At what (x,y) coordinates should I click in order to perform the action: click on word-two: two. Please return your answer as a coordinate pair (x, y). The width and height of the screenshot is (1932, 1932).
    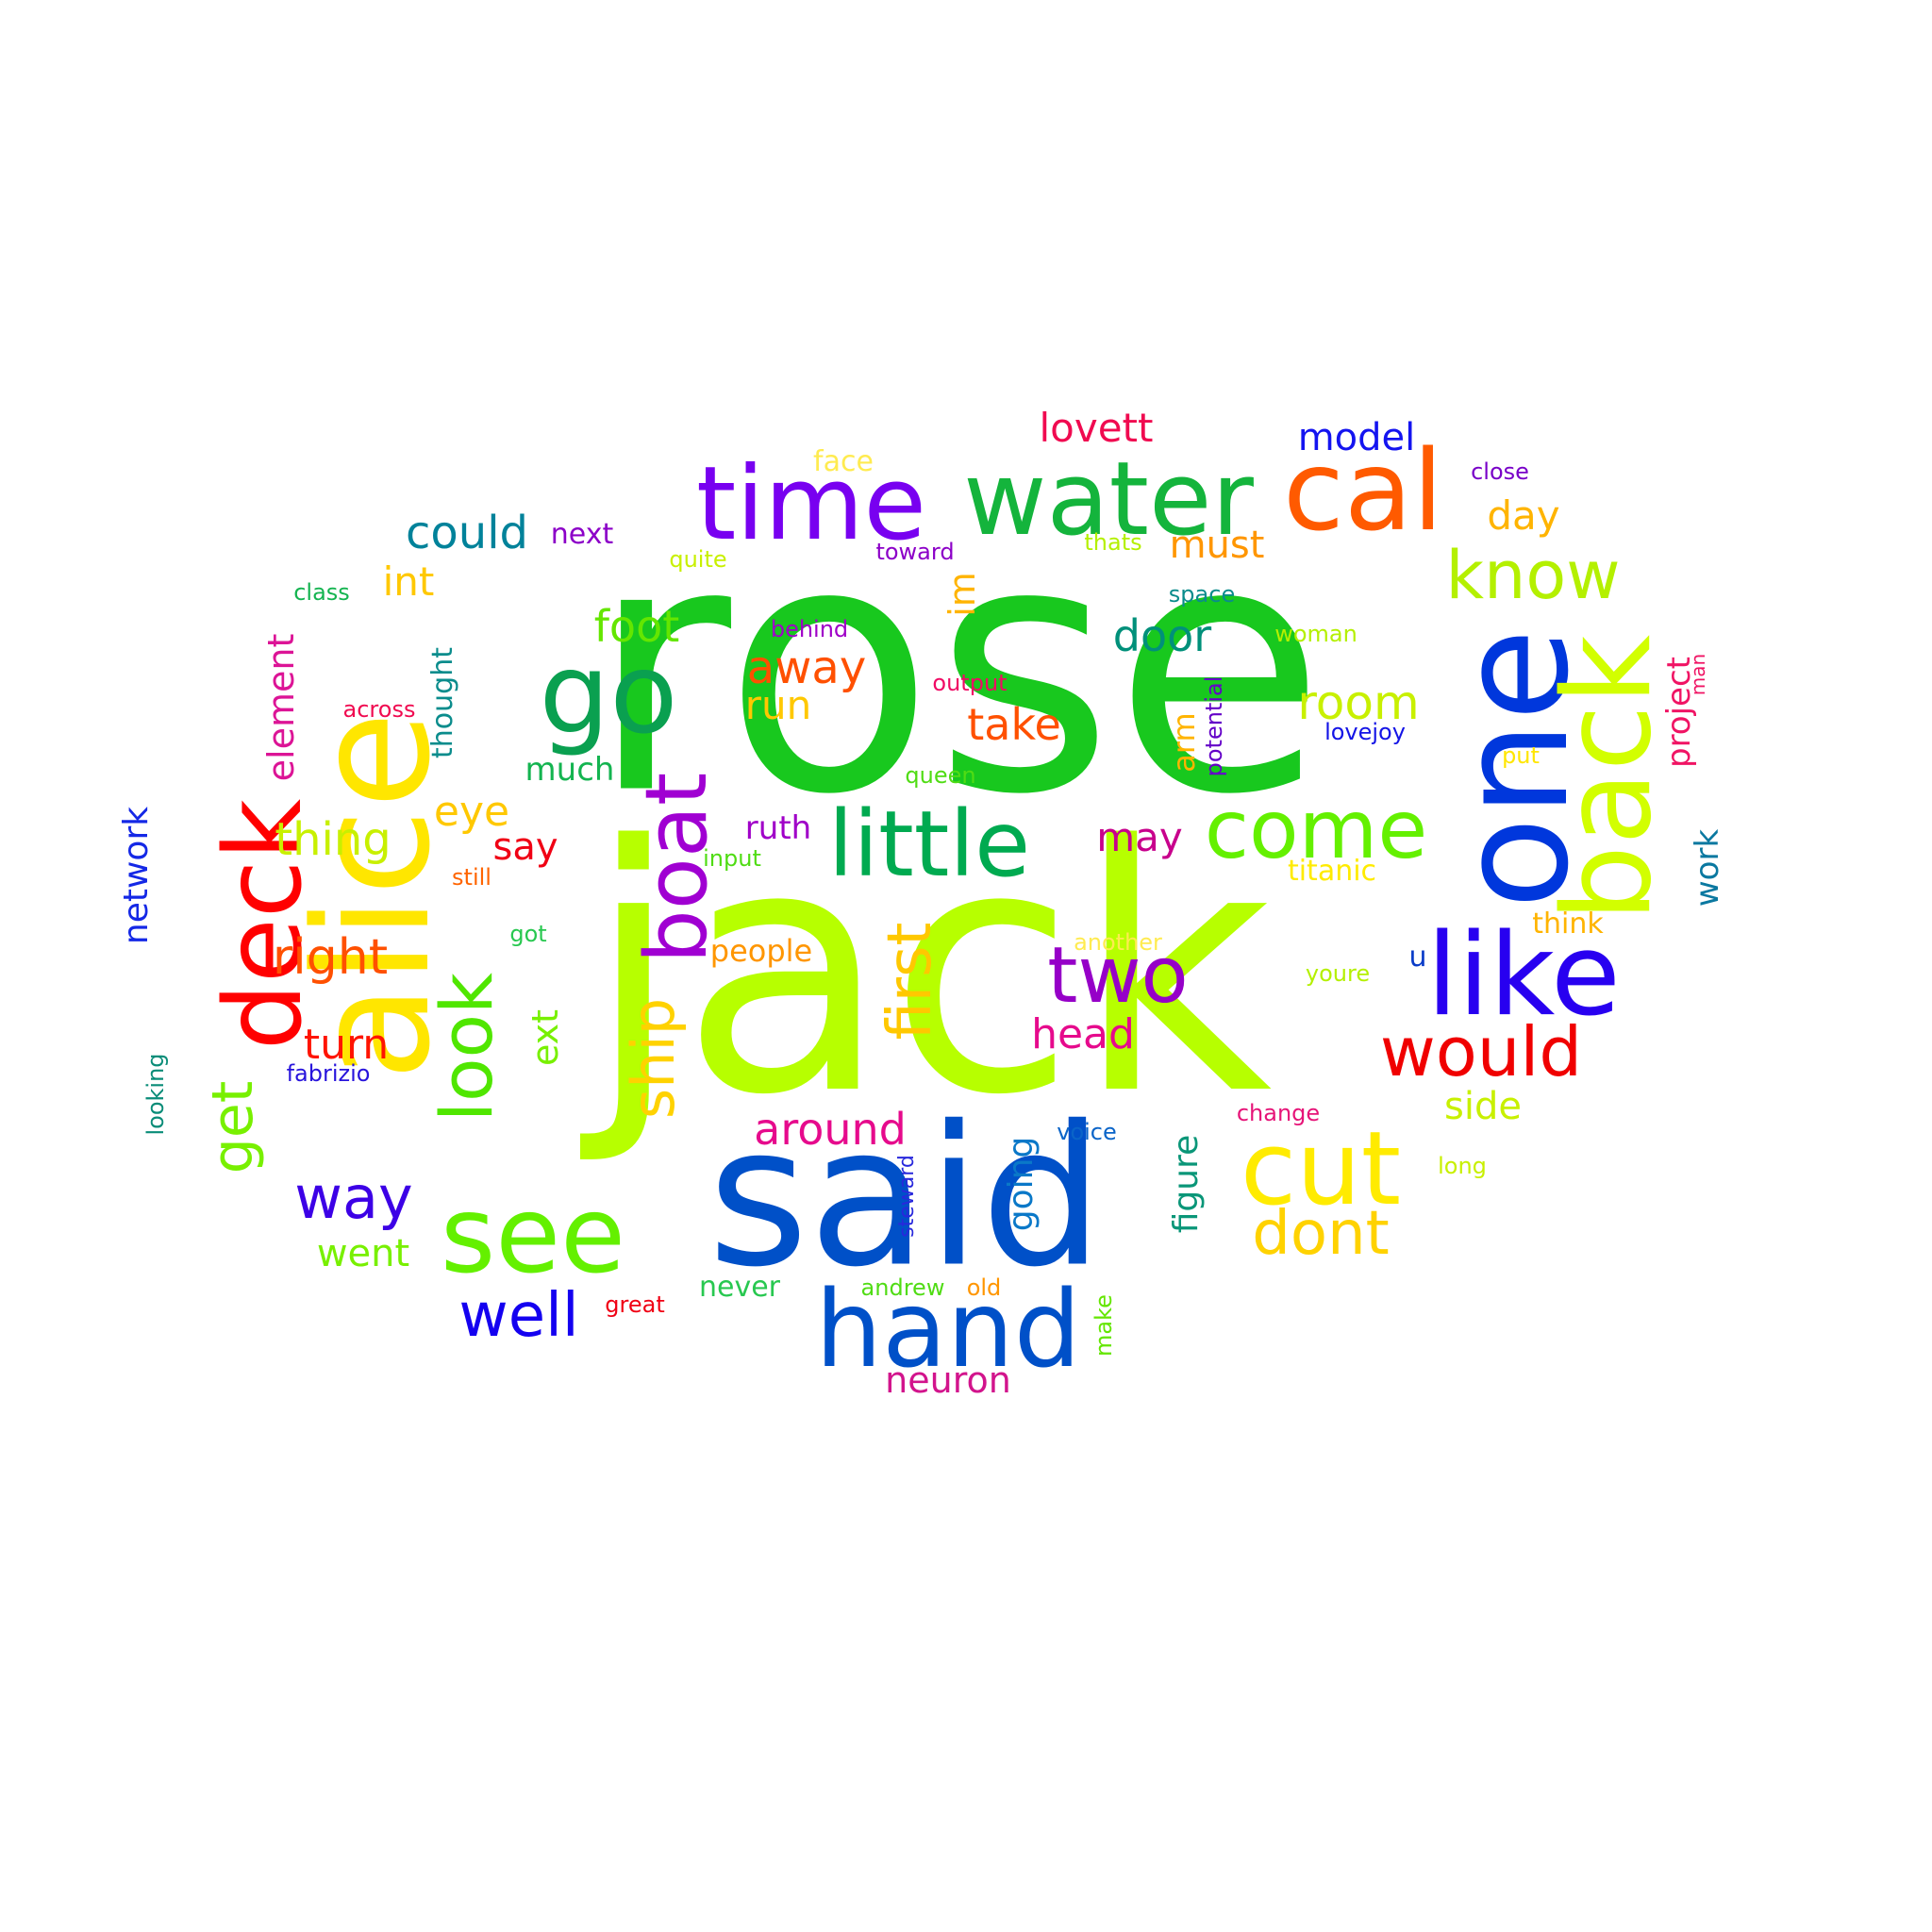
    Looking at the image, I should click on (1118, 976).